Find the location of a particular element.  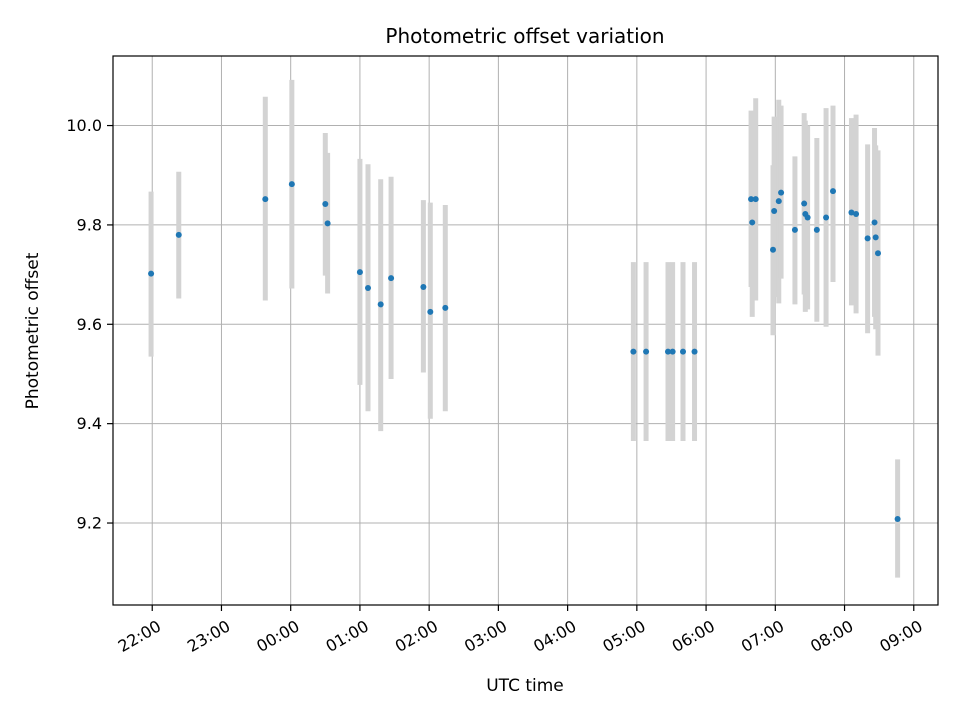

y-tick-label: 9.4 is located at coordinates (89, 423).